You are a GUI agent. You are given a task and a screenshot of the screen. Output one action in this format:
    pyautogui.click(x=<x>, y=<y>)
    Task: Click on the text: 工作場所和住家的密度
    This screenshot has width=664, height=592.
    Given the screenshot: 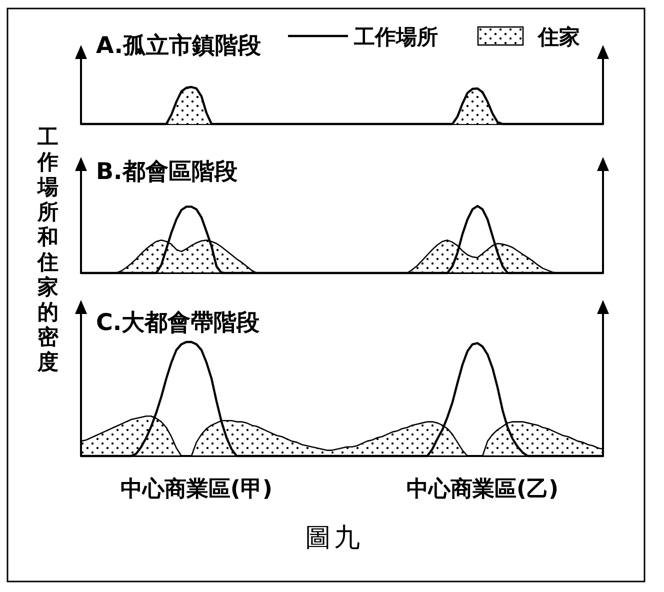 What is the action you would take?
    pyautogui.click(x=48, y=249)
    